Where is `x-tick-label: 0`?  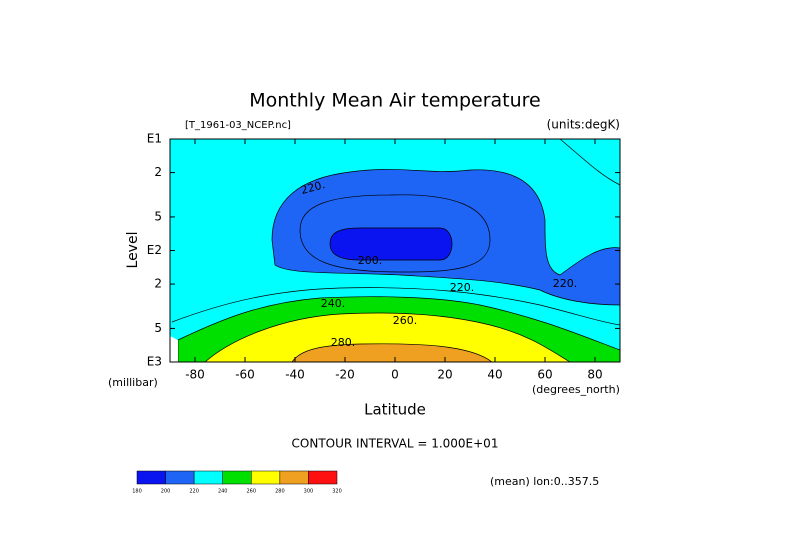
x-tick-label: 0 is located at coordinates (395, 375).